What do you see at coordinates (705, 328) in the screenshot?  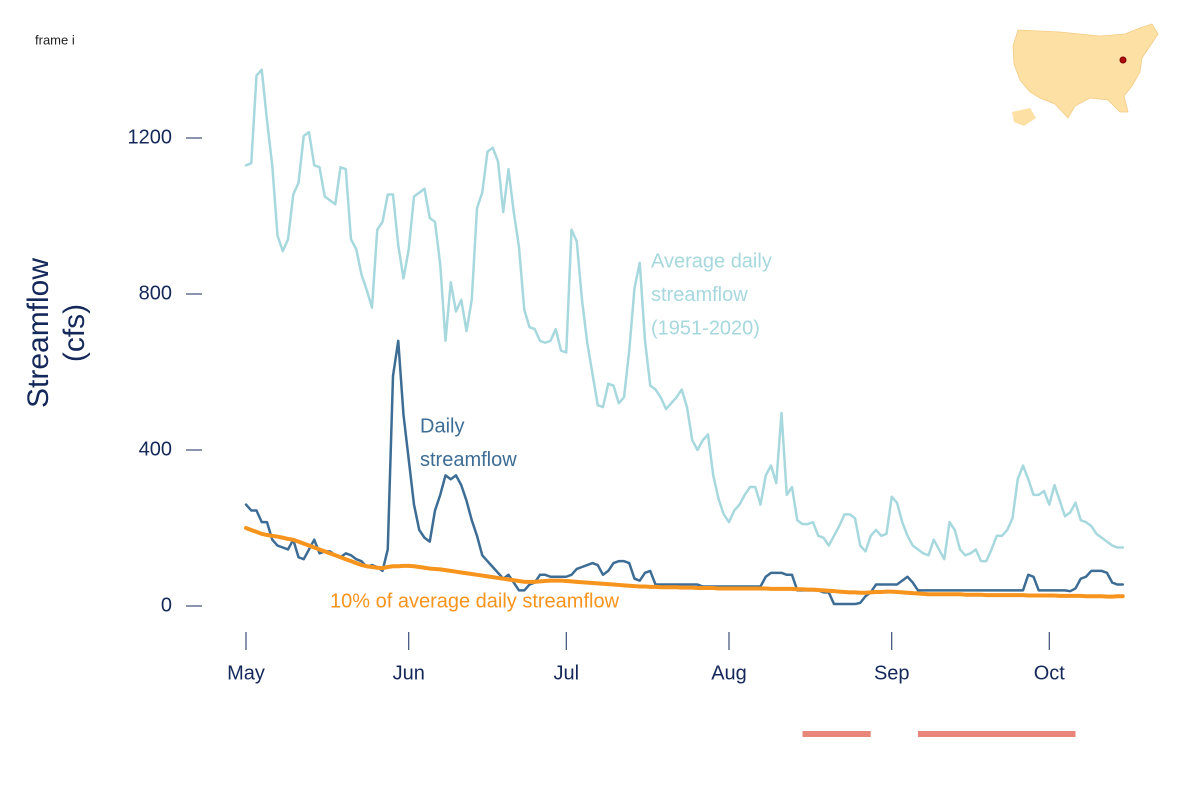 I see `series-label: (1951-2020)` at bounding box center [705, 328].